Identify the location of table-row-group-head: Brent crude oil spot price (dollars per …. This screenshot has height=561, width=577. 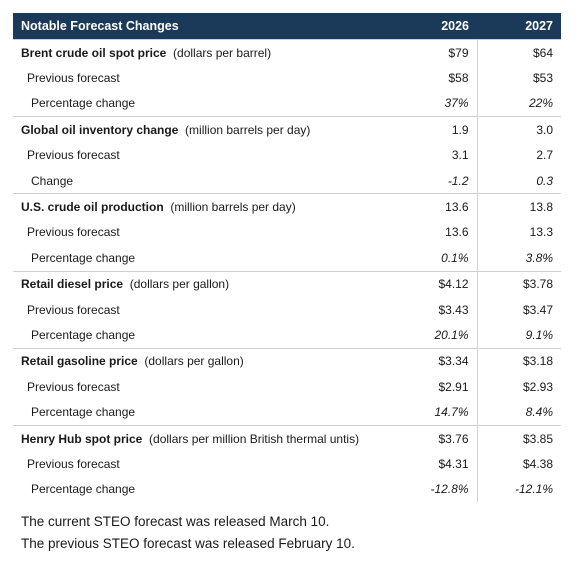
(287, 52).